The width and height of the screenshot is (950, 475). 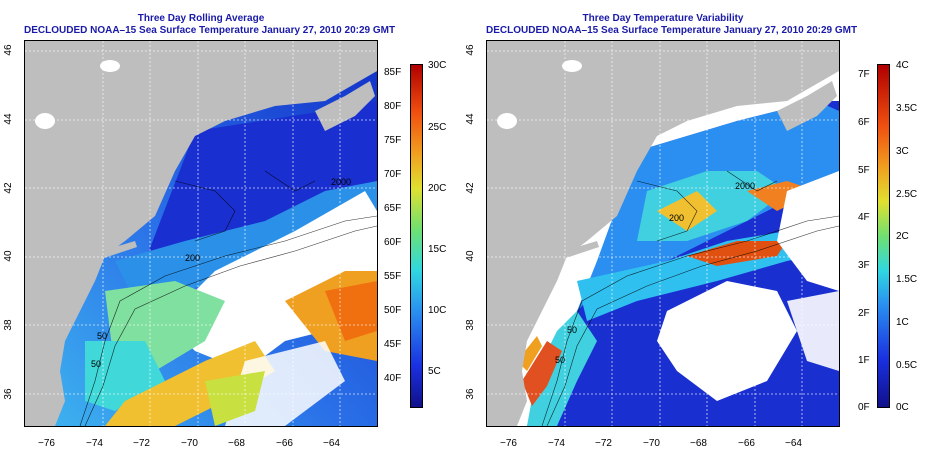 What do you see at coordinates (864, 313) in the screenshot?
I see `right-cb-2f: 2F` at bounding box center [864, 313].